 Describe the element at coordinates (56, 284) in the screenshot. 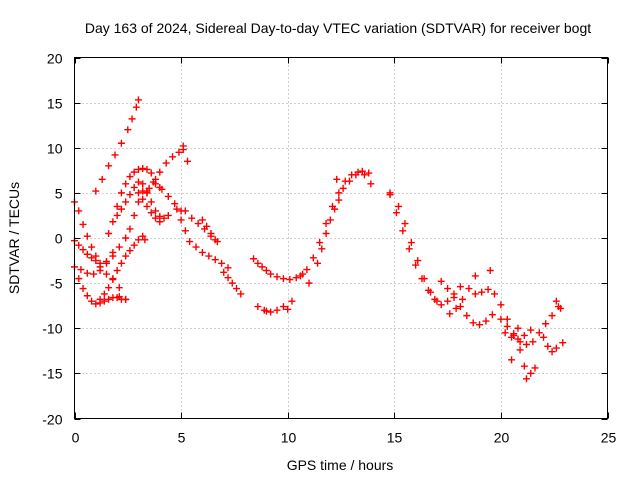

I see `y-tick-label: -5` at that location.